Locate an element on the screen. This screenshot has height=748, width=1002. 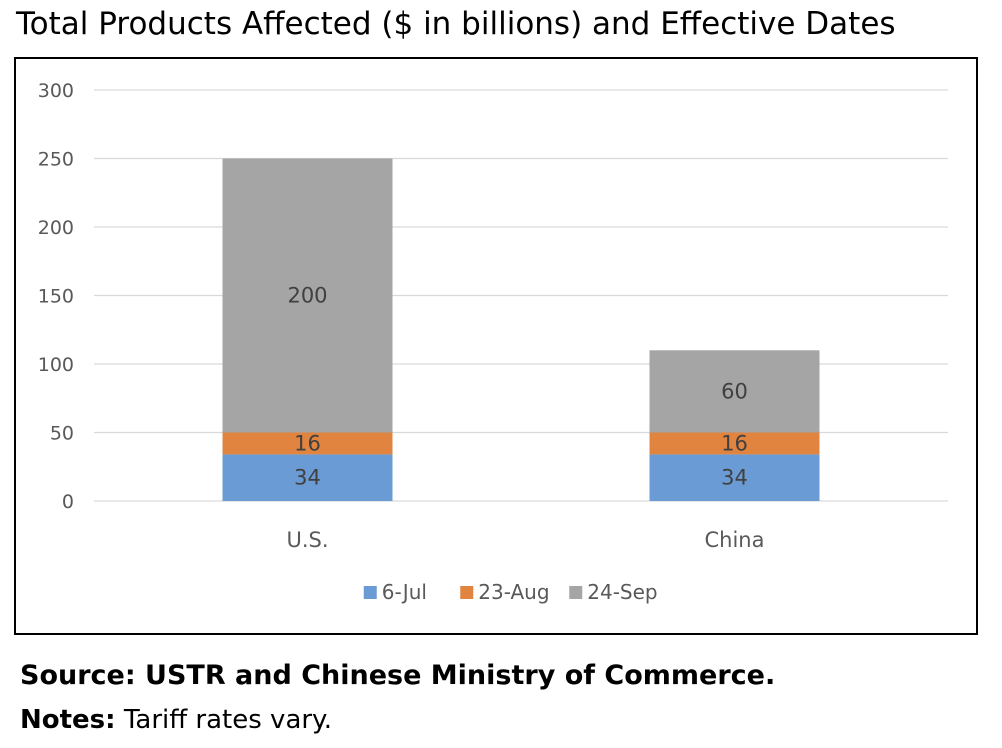
y-tick-label: 0 is located at coordinates (68, 502).